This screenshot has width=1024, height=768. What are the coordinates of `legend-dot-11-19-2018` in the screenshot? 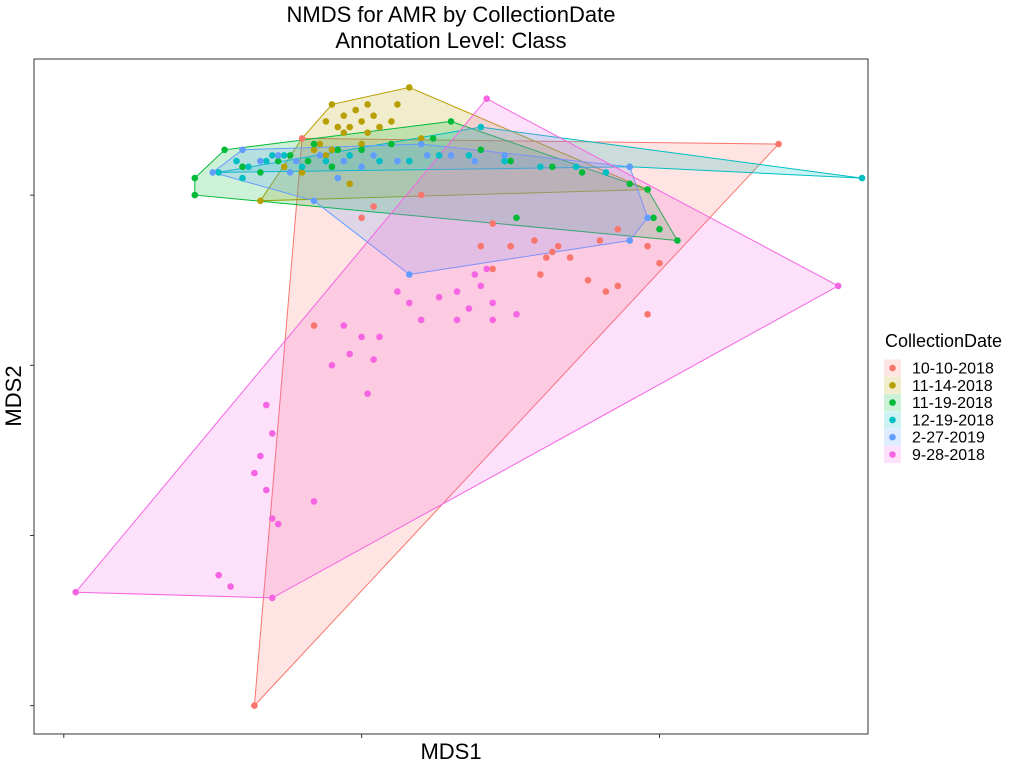 It's located at (892, 402).